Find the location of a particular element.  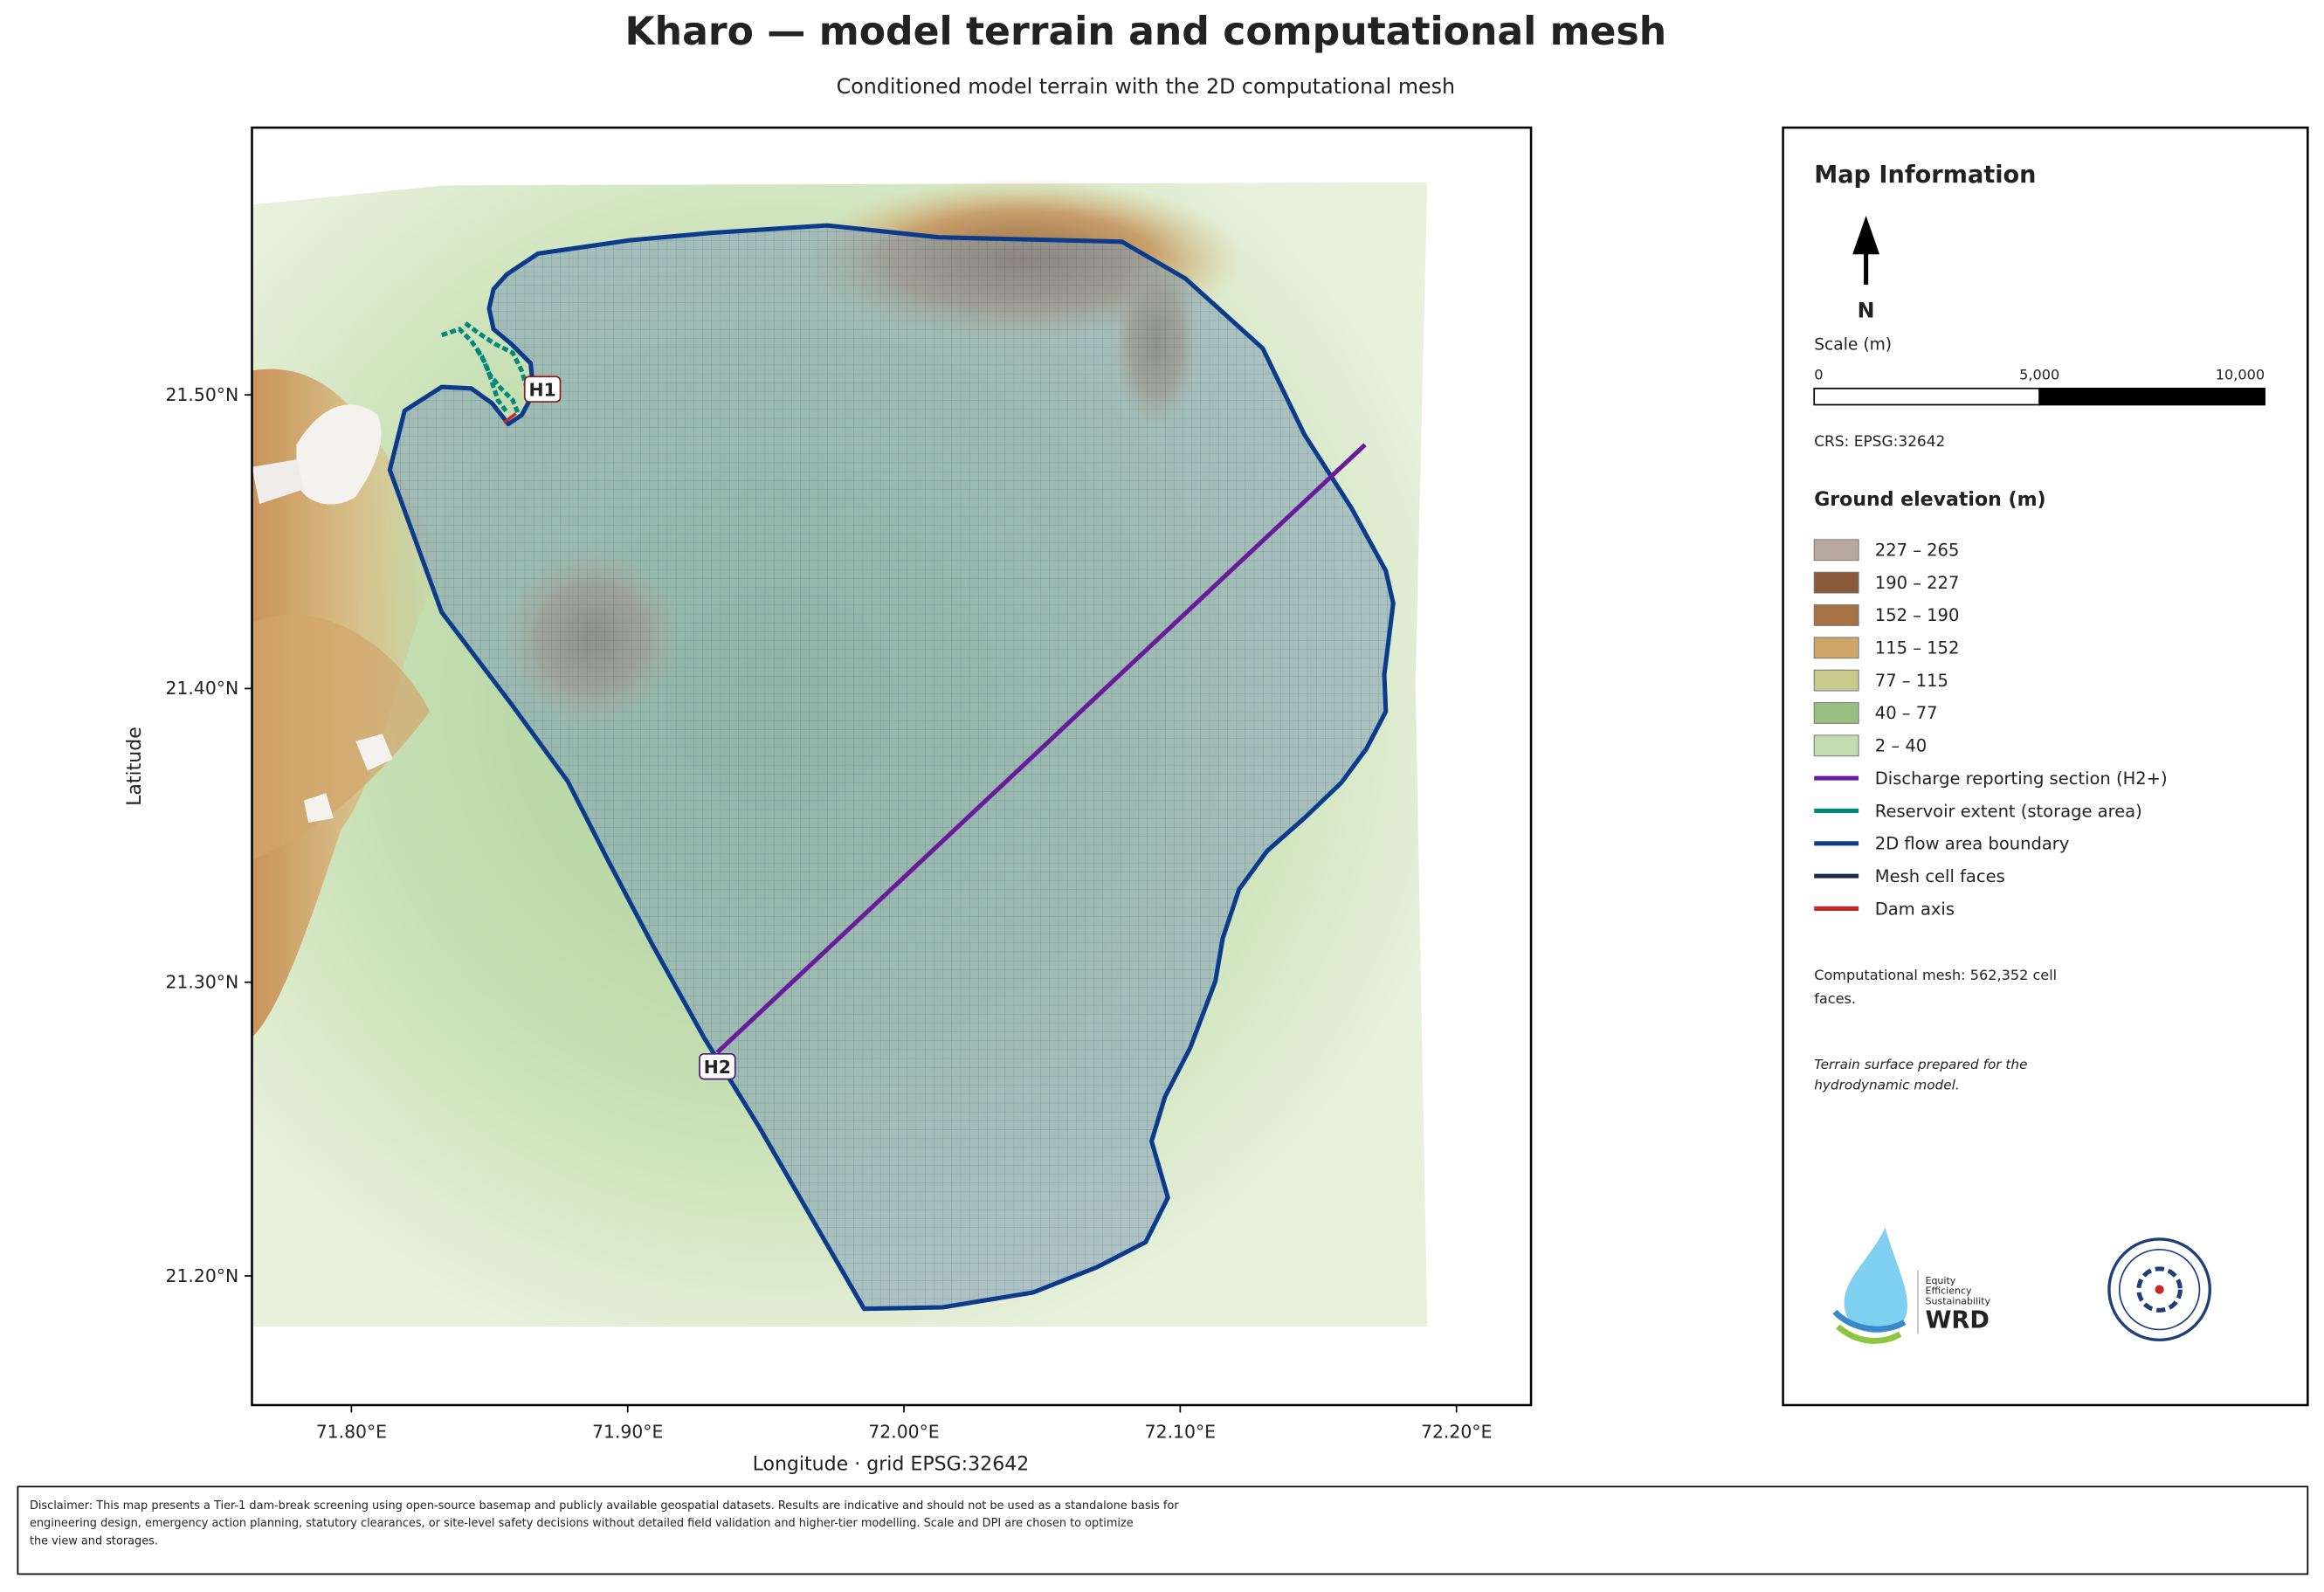

legend-label: 77 – 115 is located at coordinates (1911, 681).